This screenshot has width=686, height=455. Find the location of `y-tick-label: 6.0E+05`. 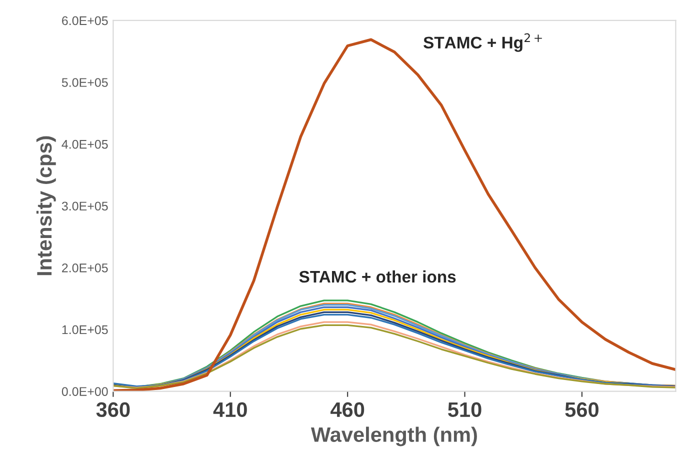

y-tick-label: 6.0E+05 is located at coordinates (85, 21).